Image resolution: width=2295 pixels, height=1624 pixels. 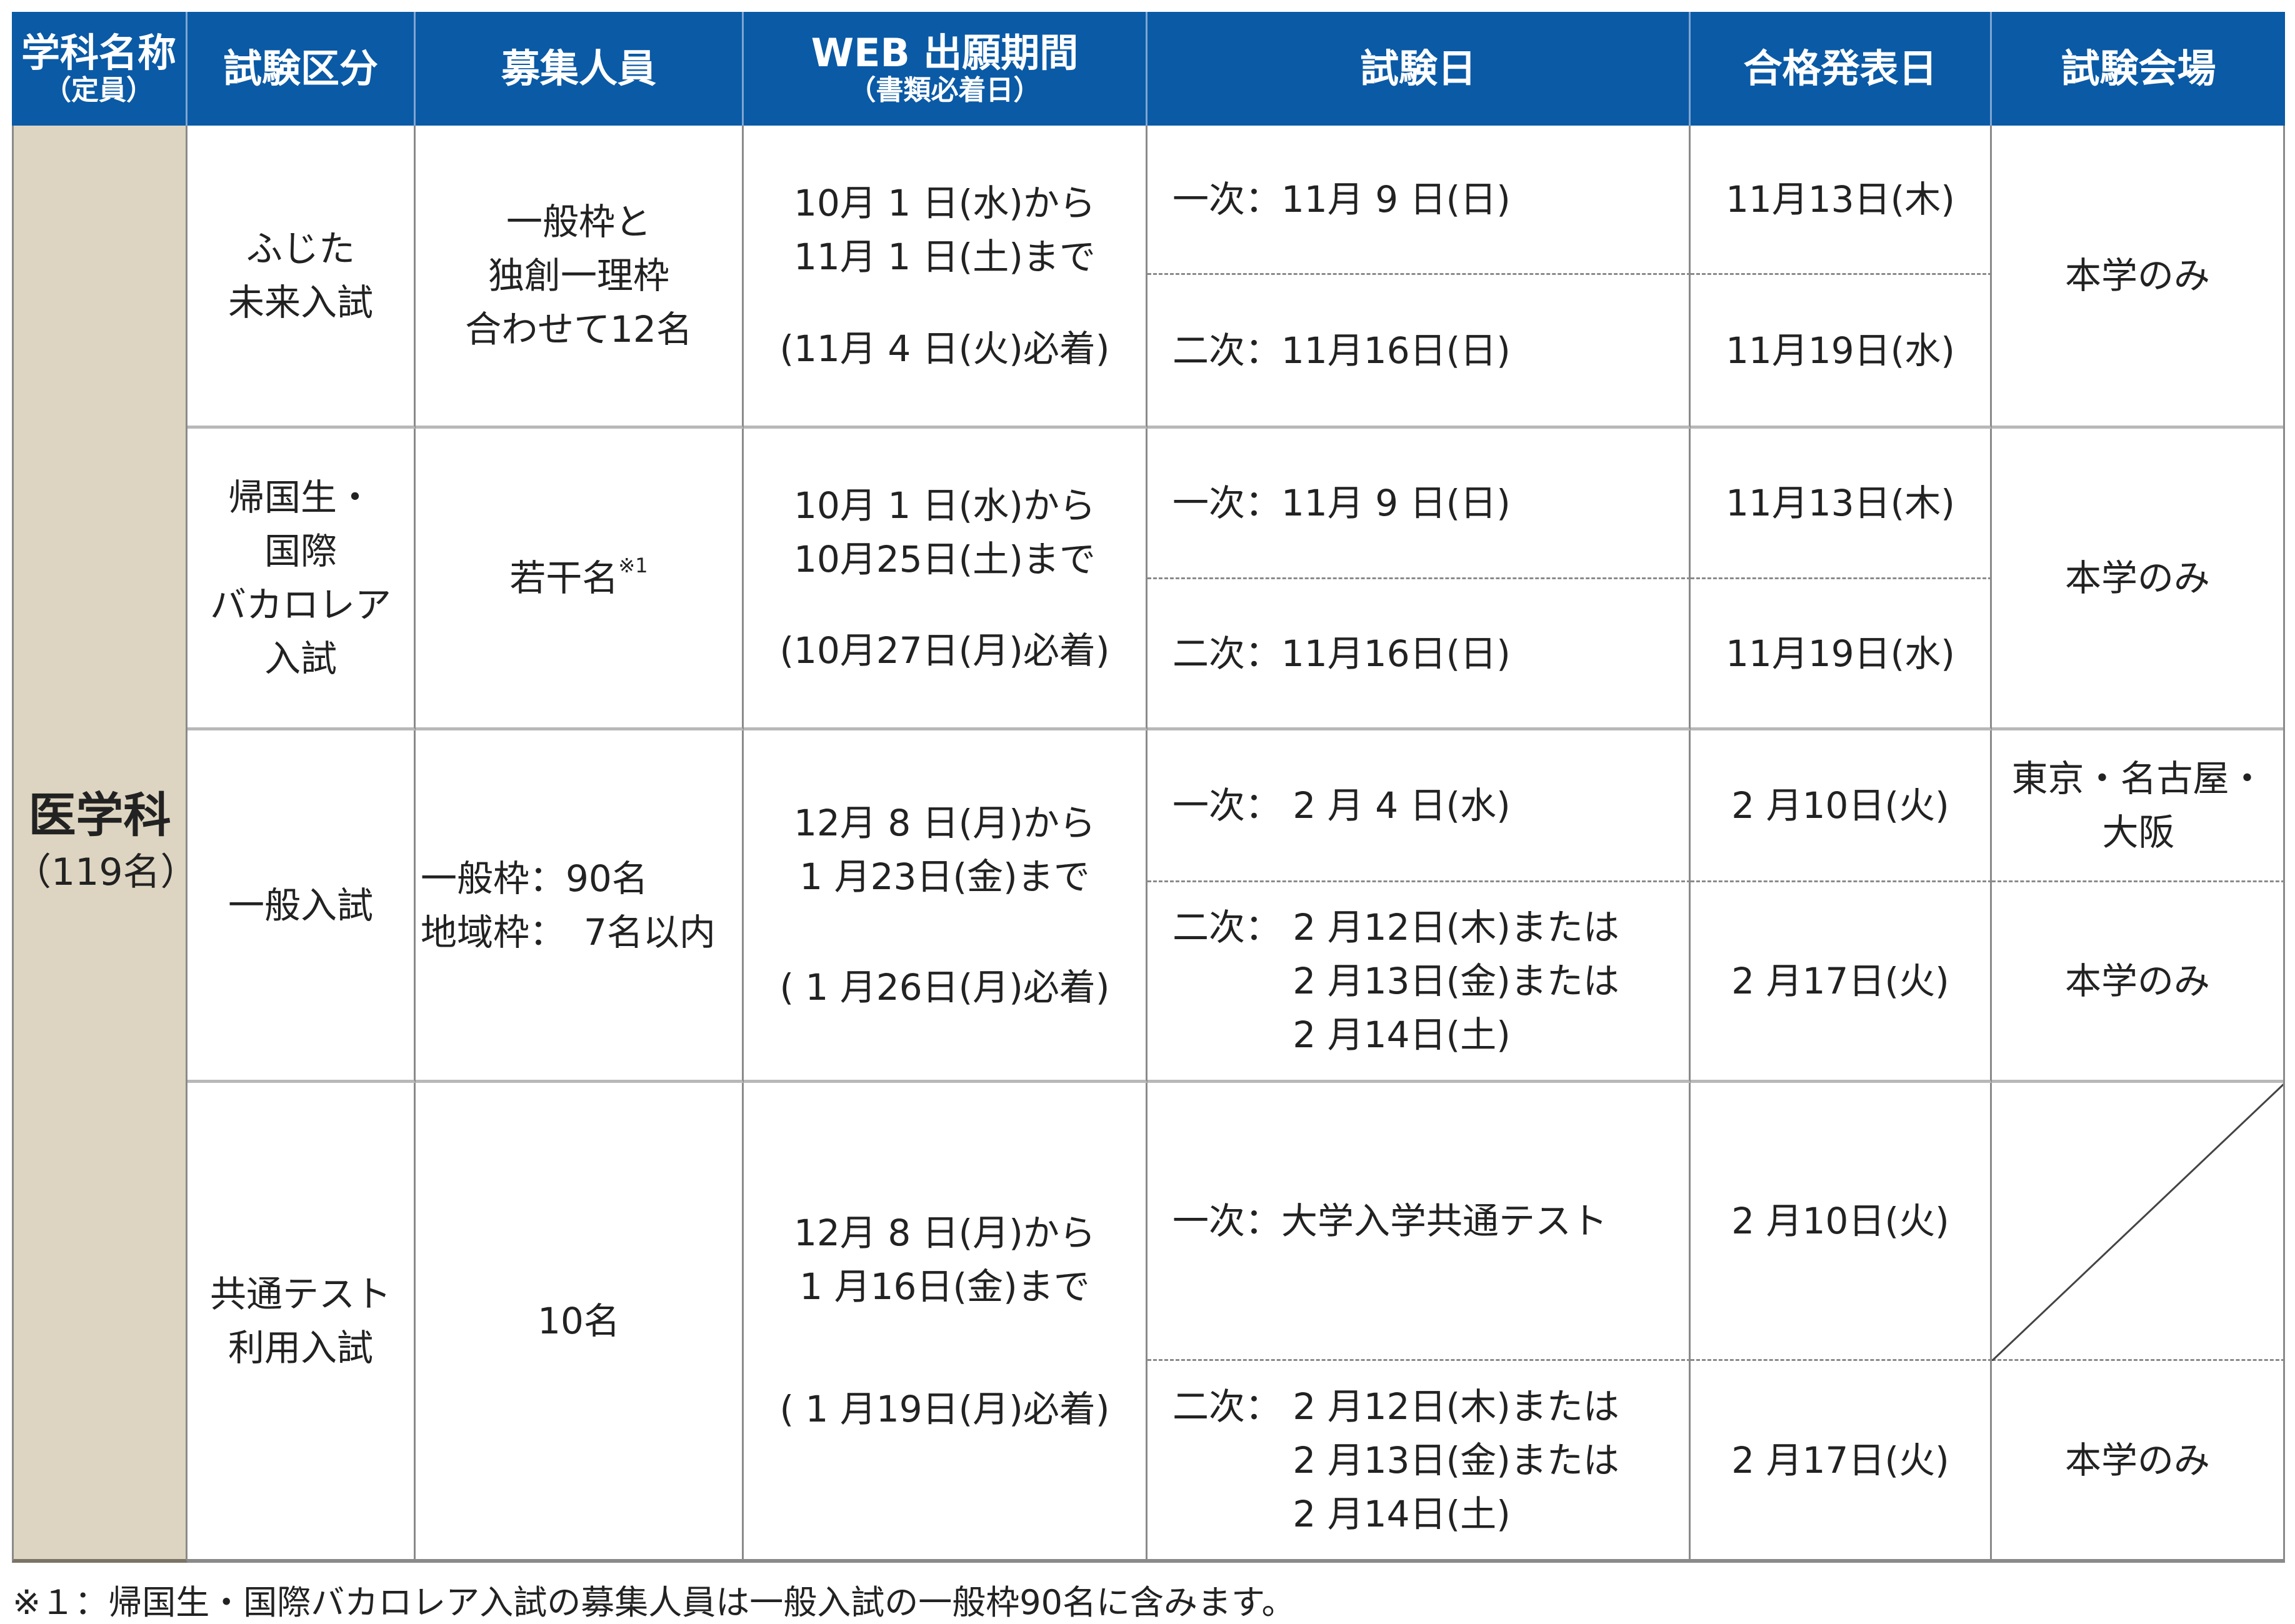 I want to click on department-name: 医学科, so click(x=100, y=815).